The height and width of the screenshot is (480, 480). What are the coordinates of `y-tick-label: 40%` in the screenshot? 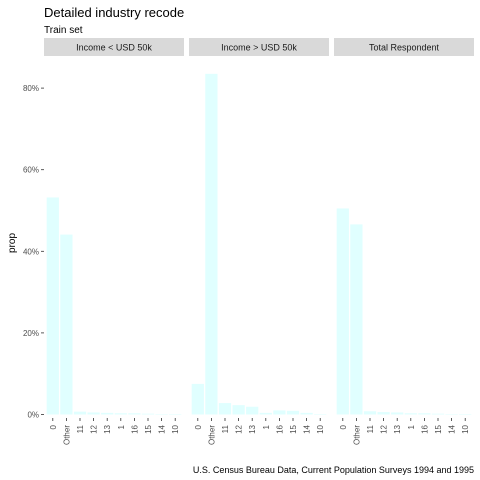 It's located at (31, 251).